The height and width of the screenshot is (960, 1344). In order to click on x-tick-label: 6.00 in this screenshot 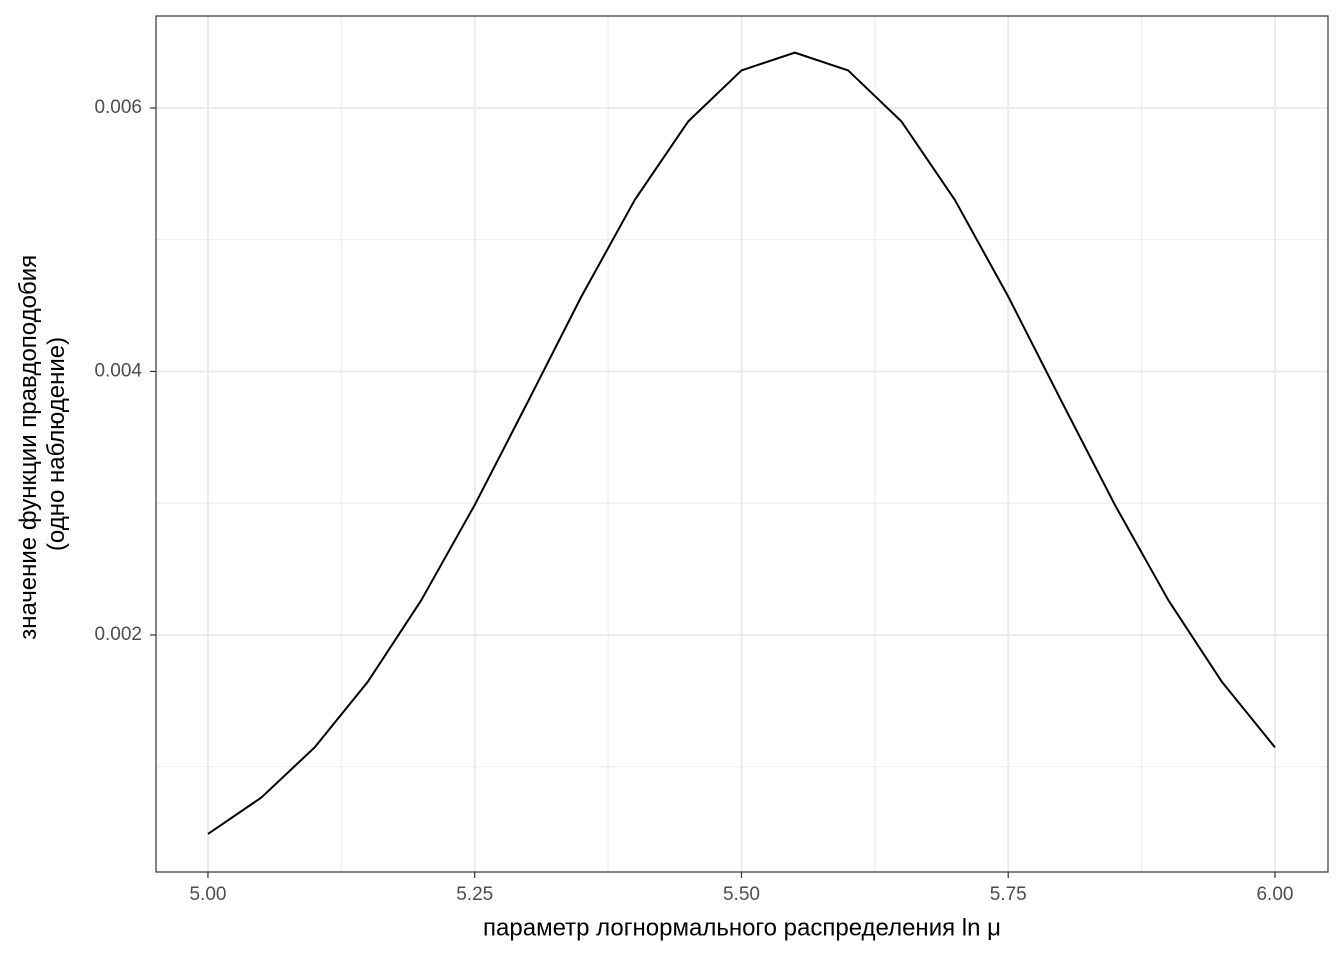, I will do `click(1274, 894)`.